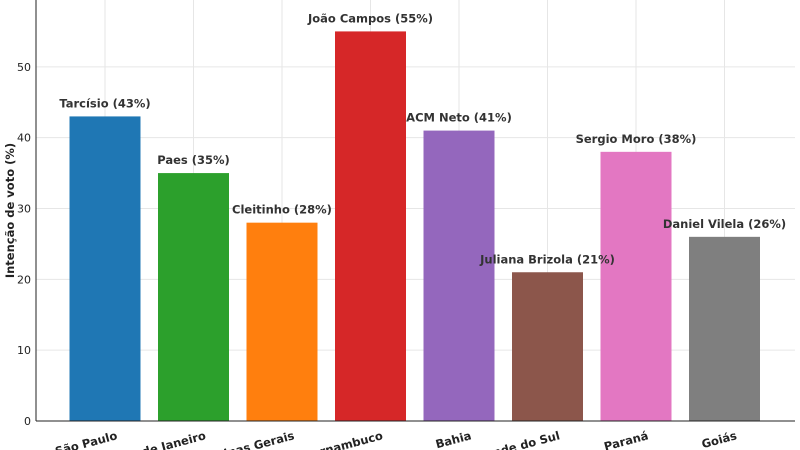  Describe the element at coordinates (253, 439) in the screenshot. I see `x-tick-label: Minas Gerais` at that location.